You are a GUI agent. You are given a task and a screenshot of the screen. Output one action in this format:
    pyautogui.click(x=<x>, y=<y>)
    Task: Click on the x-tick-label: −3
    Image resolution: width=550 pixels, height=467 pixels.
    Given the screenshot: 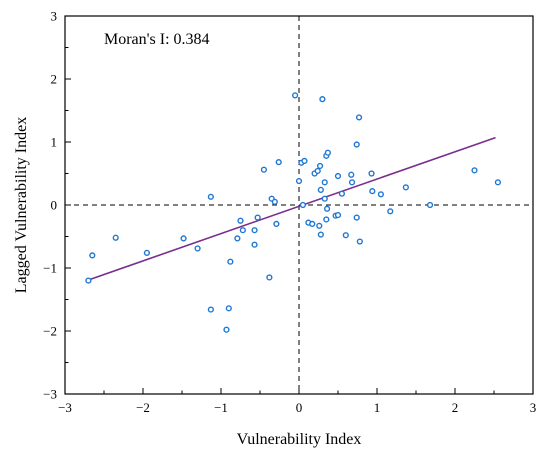 What is the action you would take?
    pyautogui.click(x=65, y=407)
    